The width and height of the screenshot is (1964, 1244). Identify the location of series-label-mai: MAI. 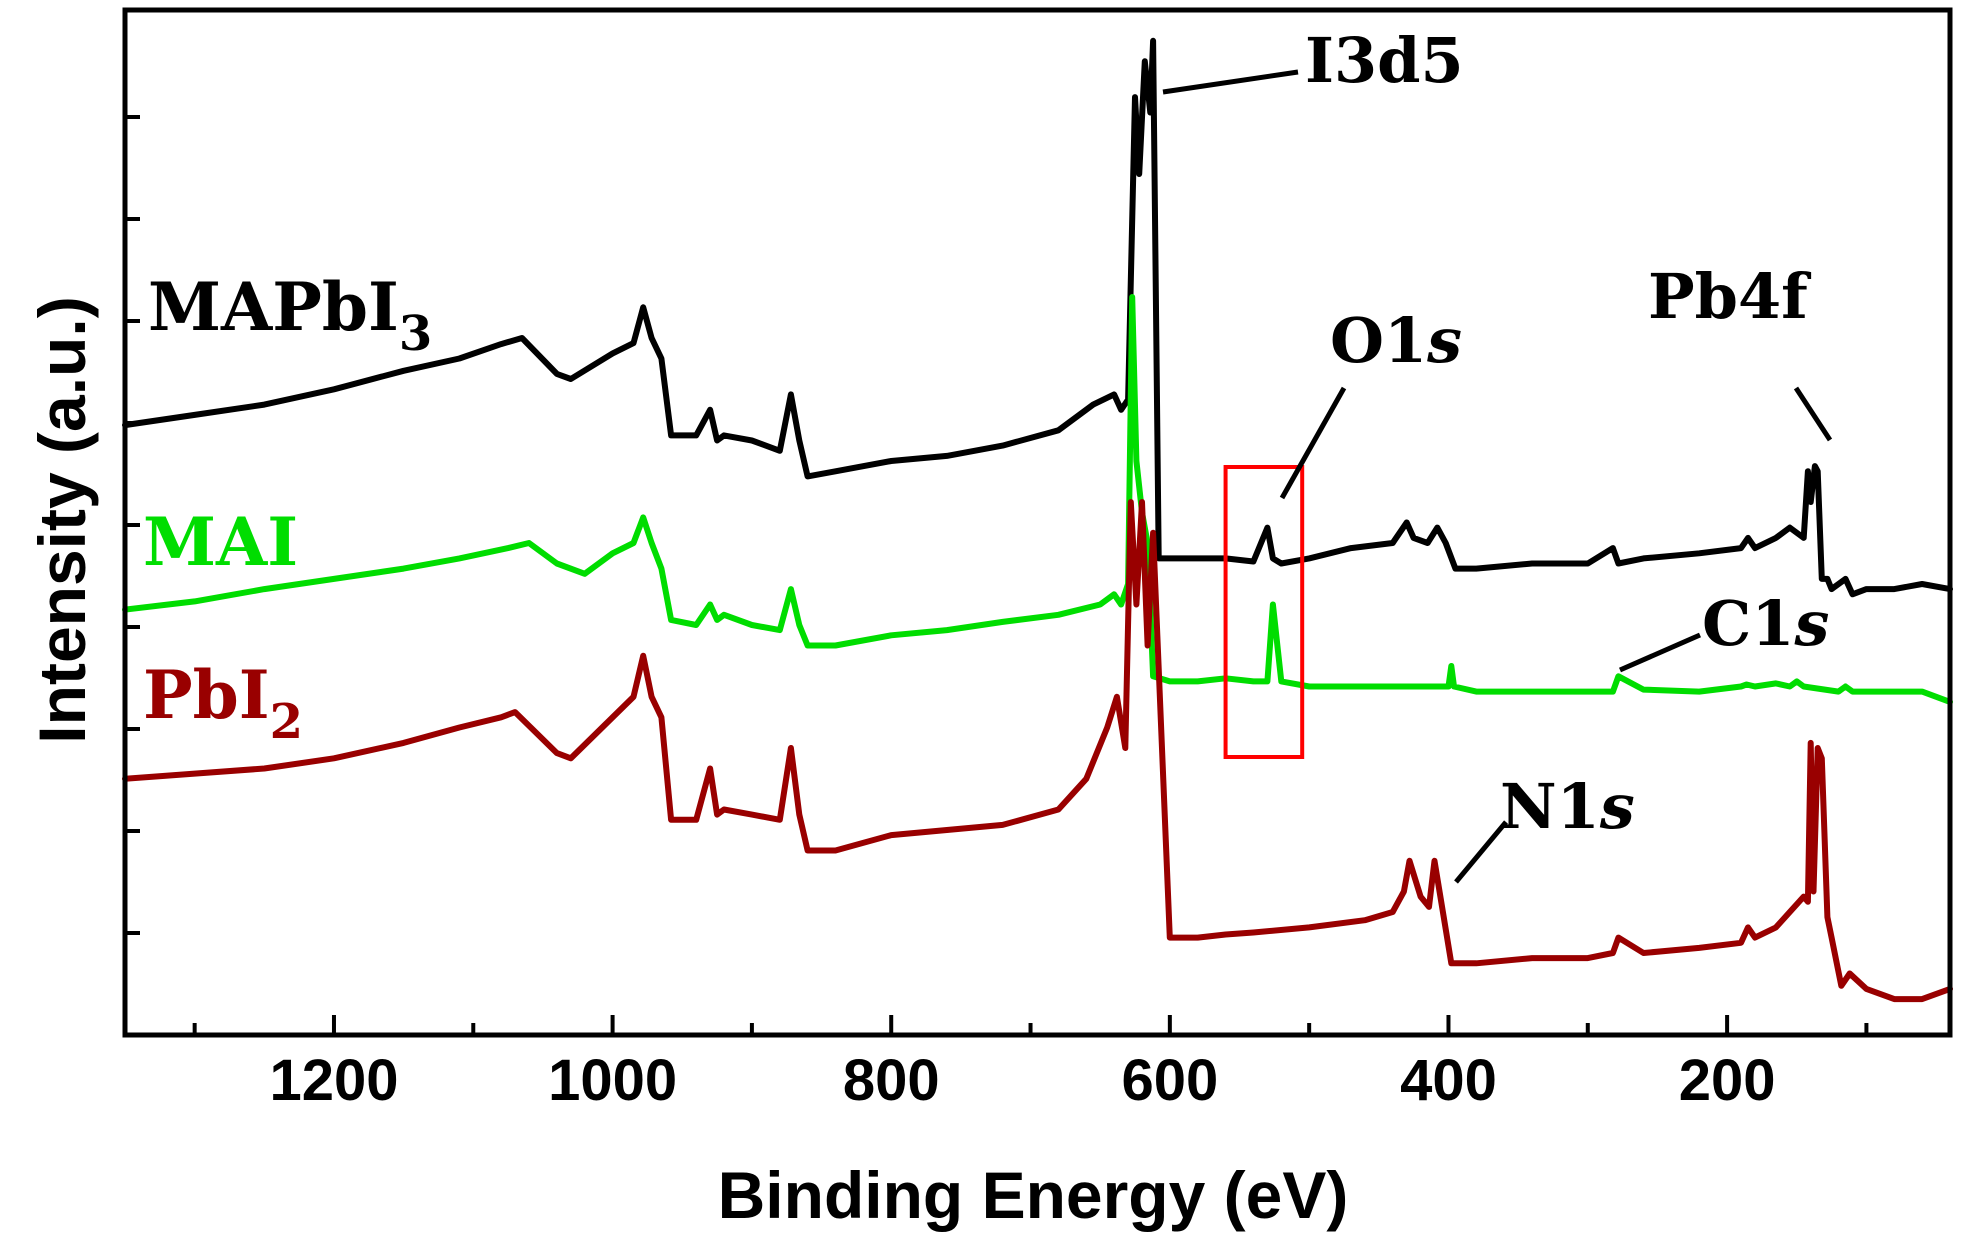
(220, 542).